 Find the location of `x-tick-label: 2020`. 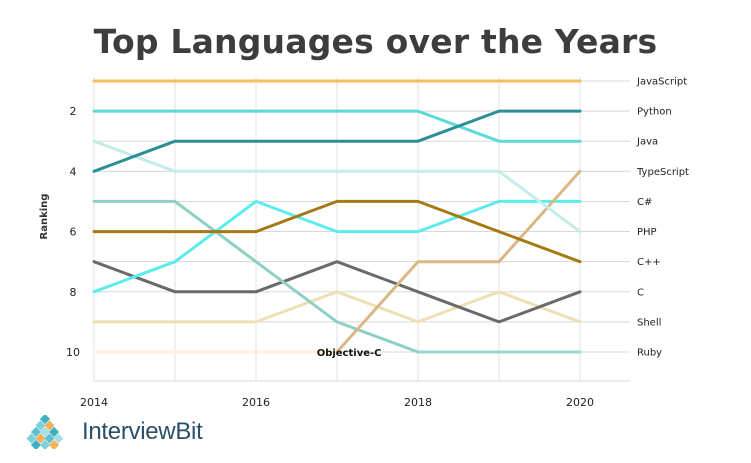

x-tick-label: 2020 is located at coordinates (580, 402).